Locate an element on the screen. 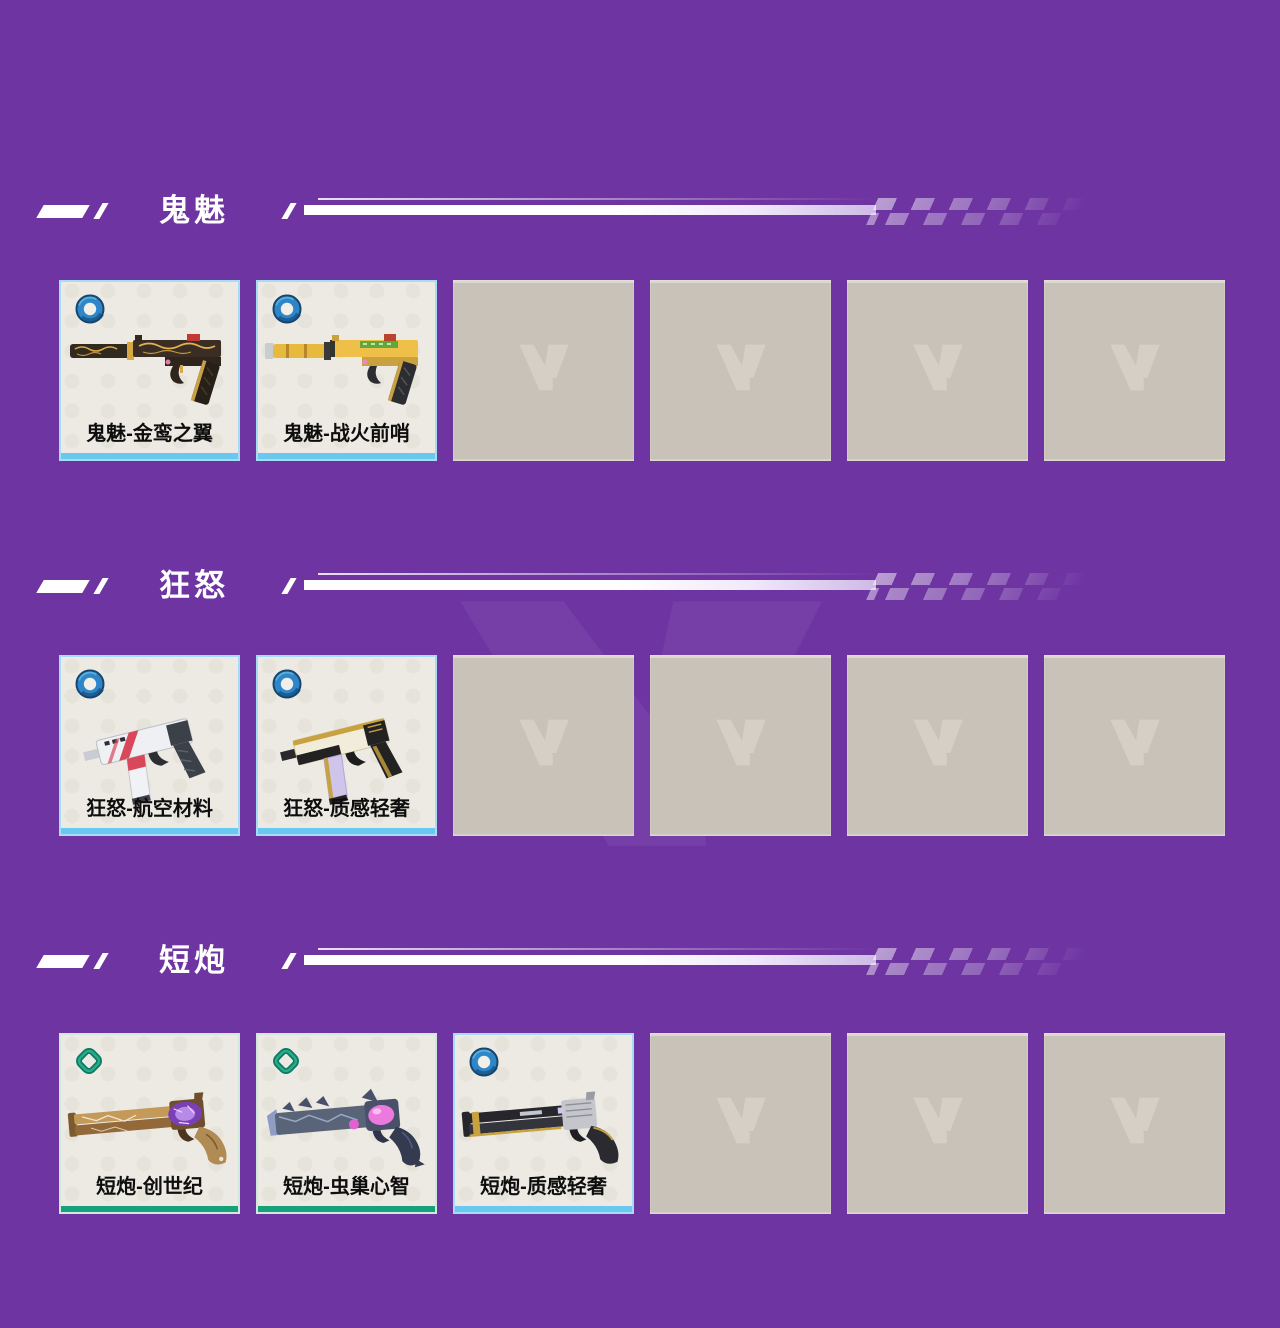 The height and width of the screenshot is (1328, 1280). section-header-ghost: 鬼魅 is located at coordinates (658, 211).